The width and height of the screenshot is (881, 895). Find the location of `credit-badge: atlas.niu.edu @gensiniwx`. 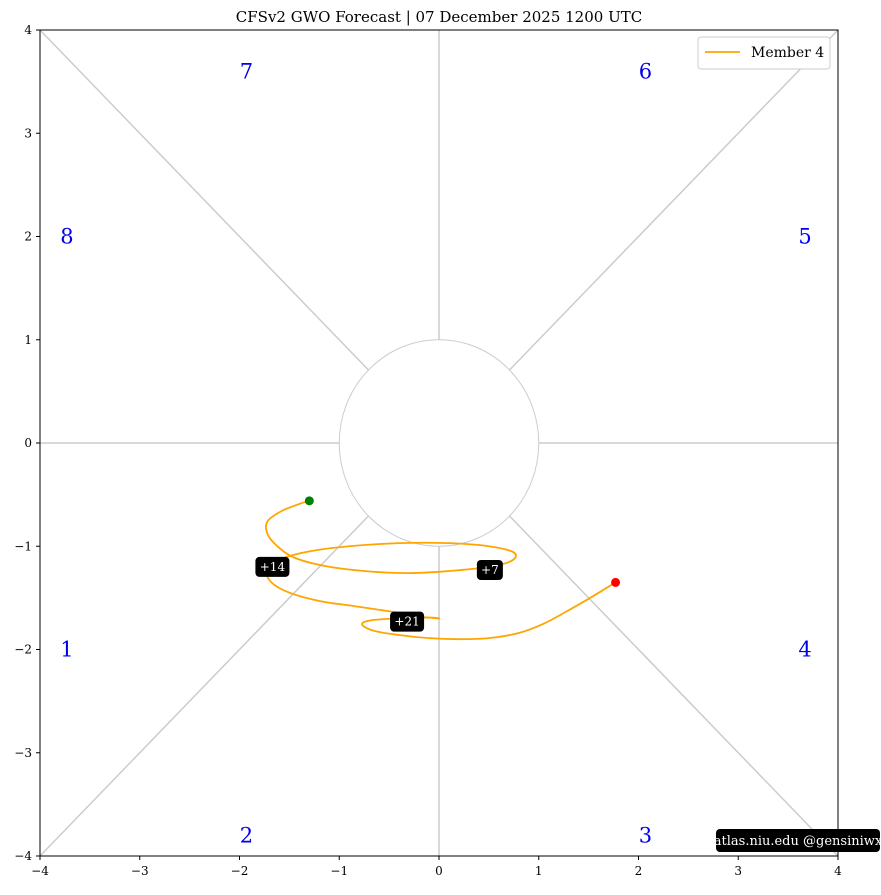

credit-badge: atlas.niu.edu @gensiniwx is located at coordinates (797, 840).